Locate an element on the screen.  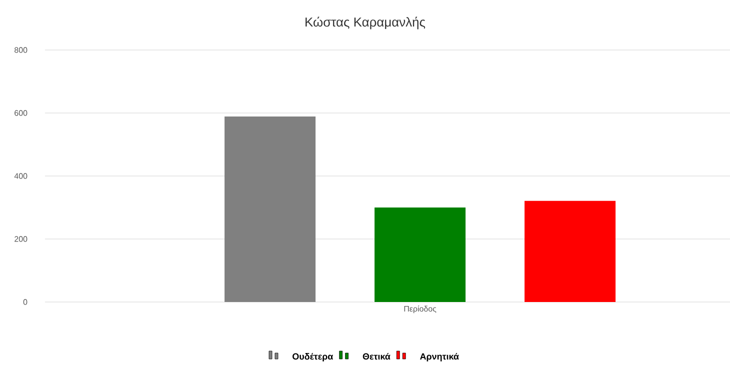
chart-title: Κώστας Καραμανλής is located at coordinates (366, 23).